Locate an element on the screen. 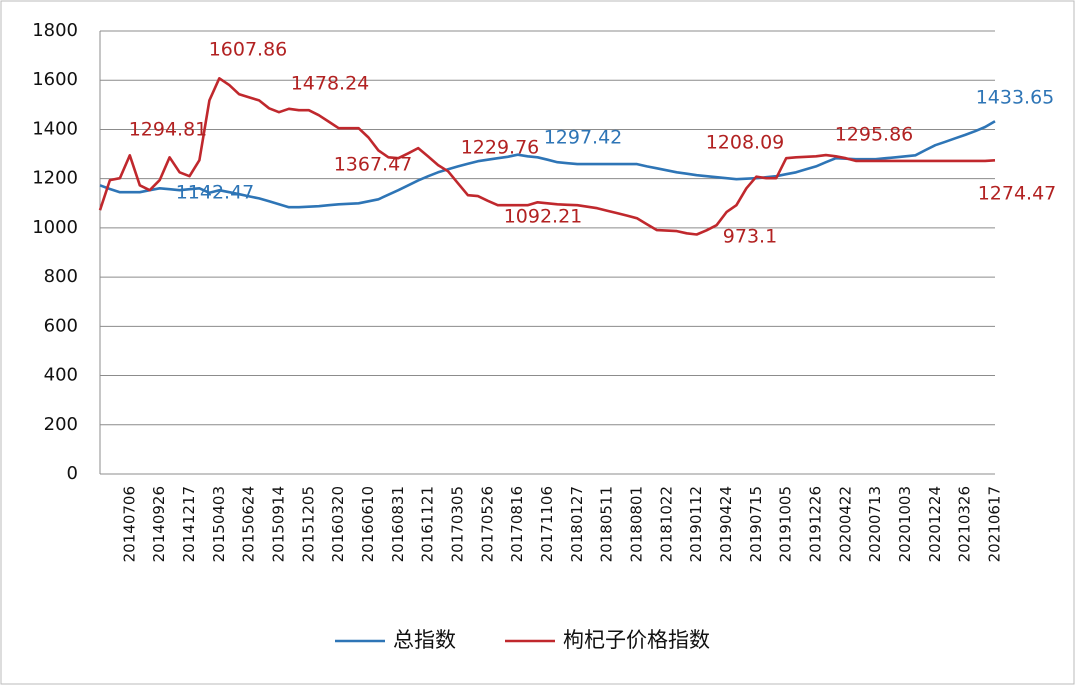 The image size is (1076, 686). data-label: 1297.42 is located at coordinates (583, 138).